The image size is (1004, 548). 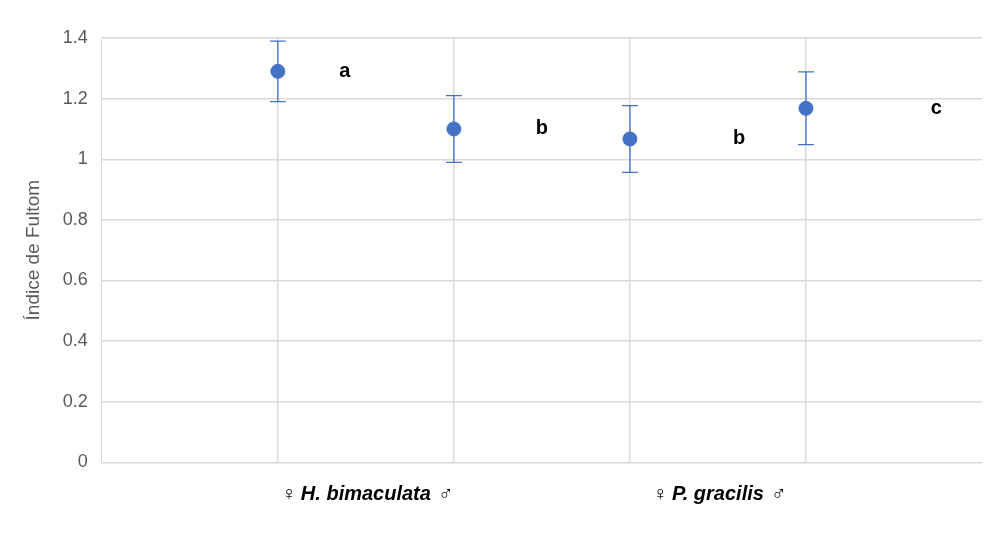 I want to click on y-tick-label: 0.4, so click(x=75, y=340).